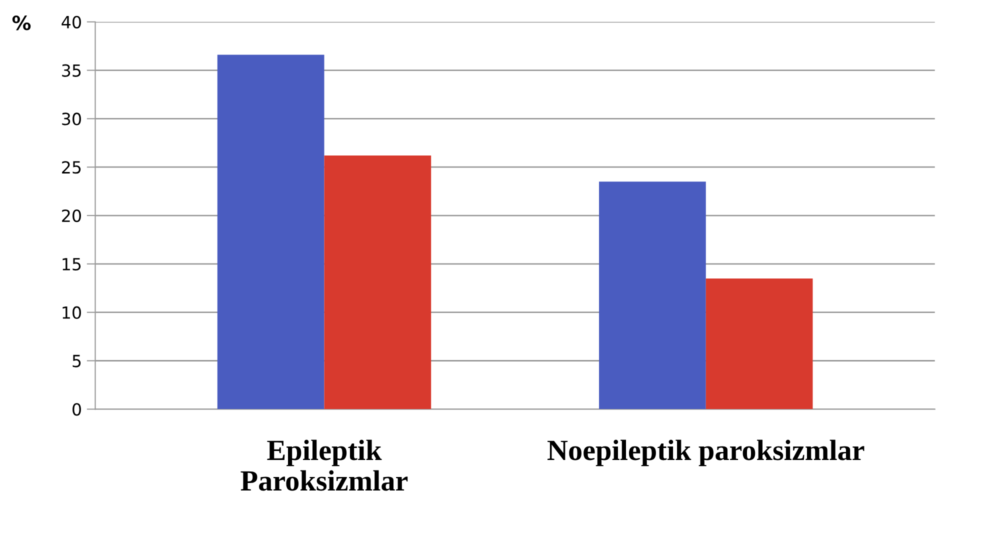  I want to click on y-tick-label: 35, so click(71, 70).